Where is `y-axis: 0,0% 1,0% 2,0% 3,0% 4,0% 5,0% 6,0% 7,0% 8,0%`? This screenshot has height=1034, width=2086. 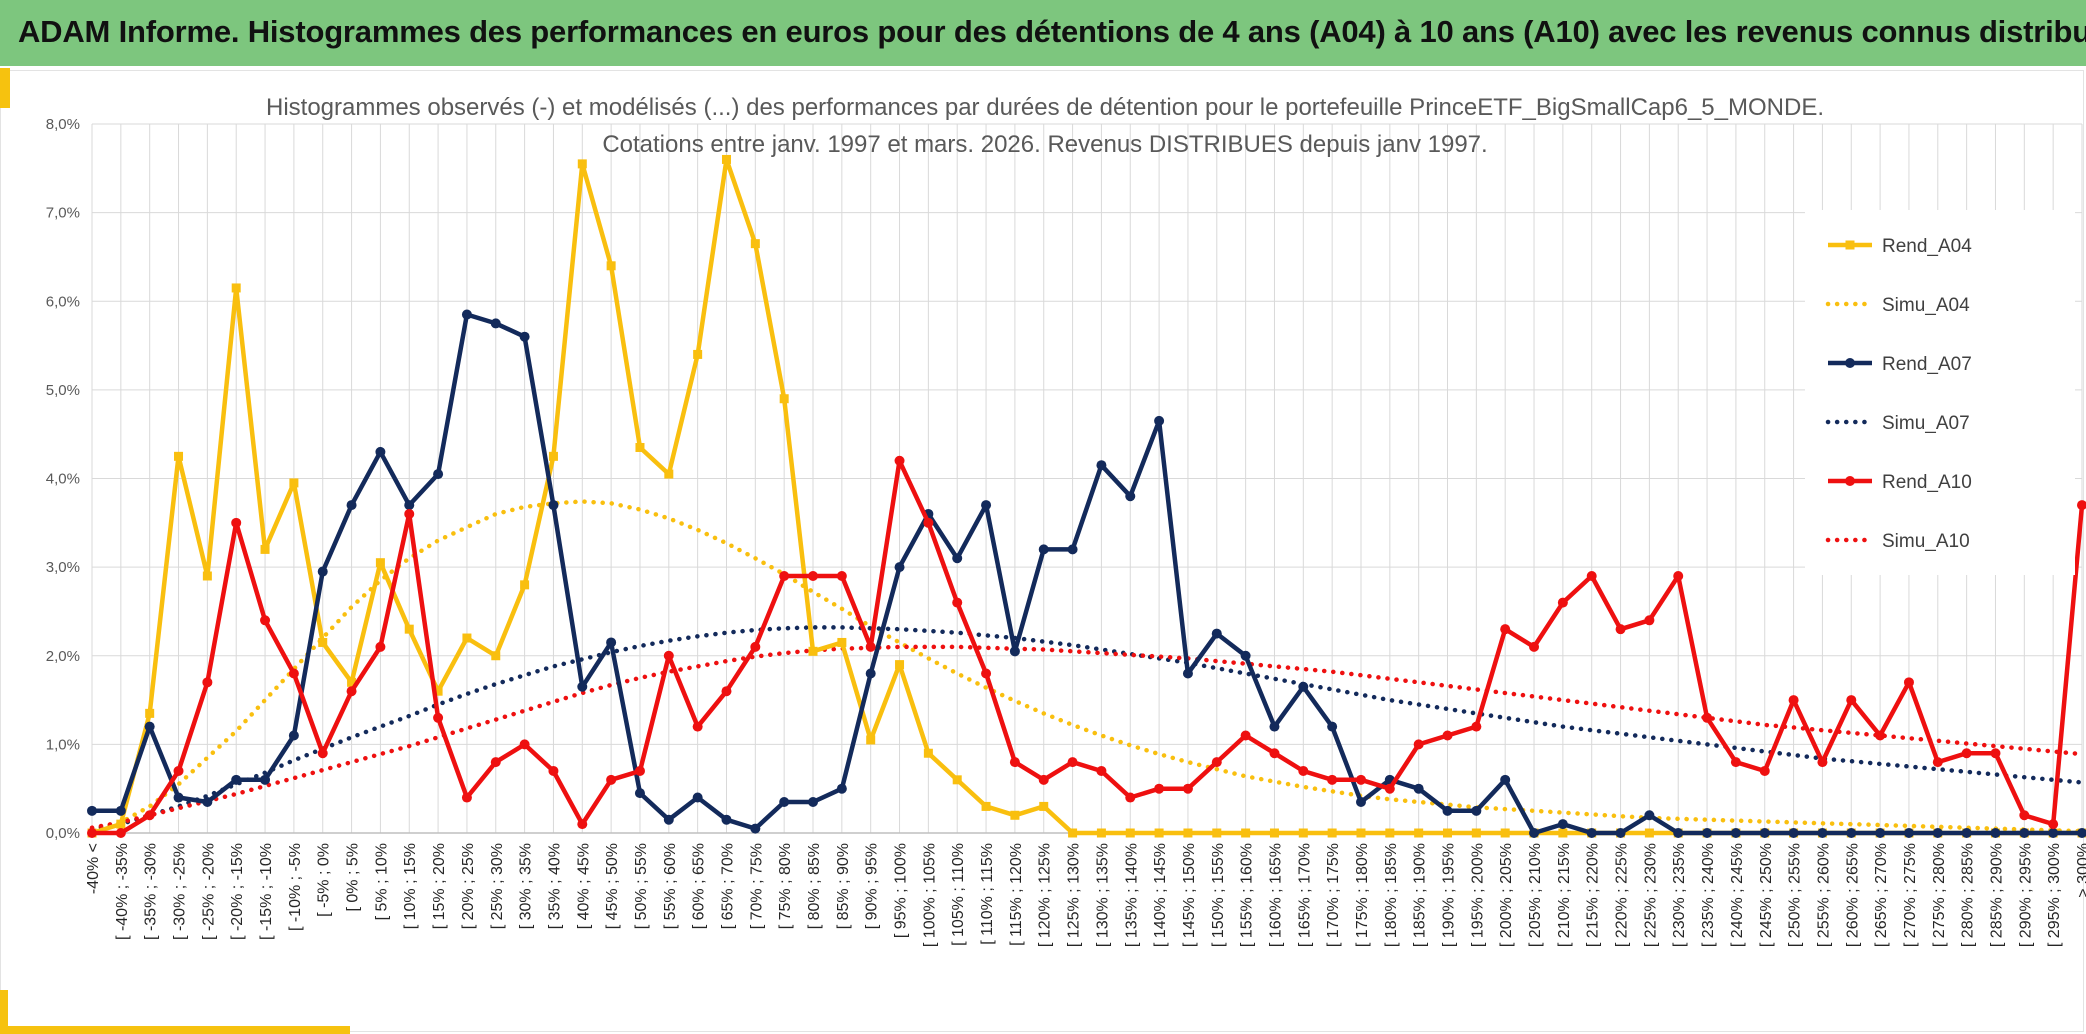 y-axis: 0,0% 1,0% 2,0% 3,0% 4,0% 5,0% 6,0% 7,0% 8,0% is located at coordinates (63, 479).